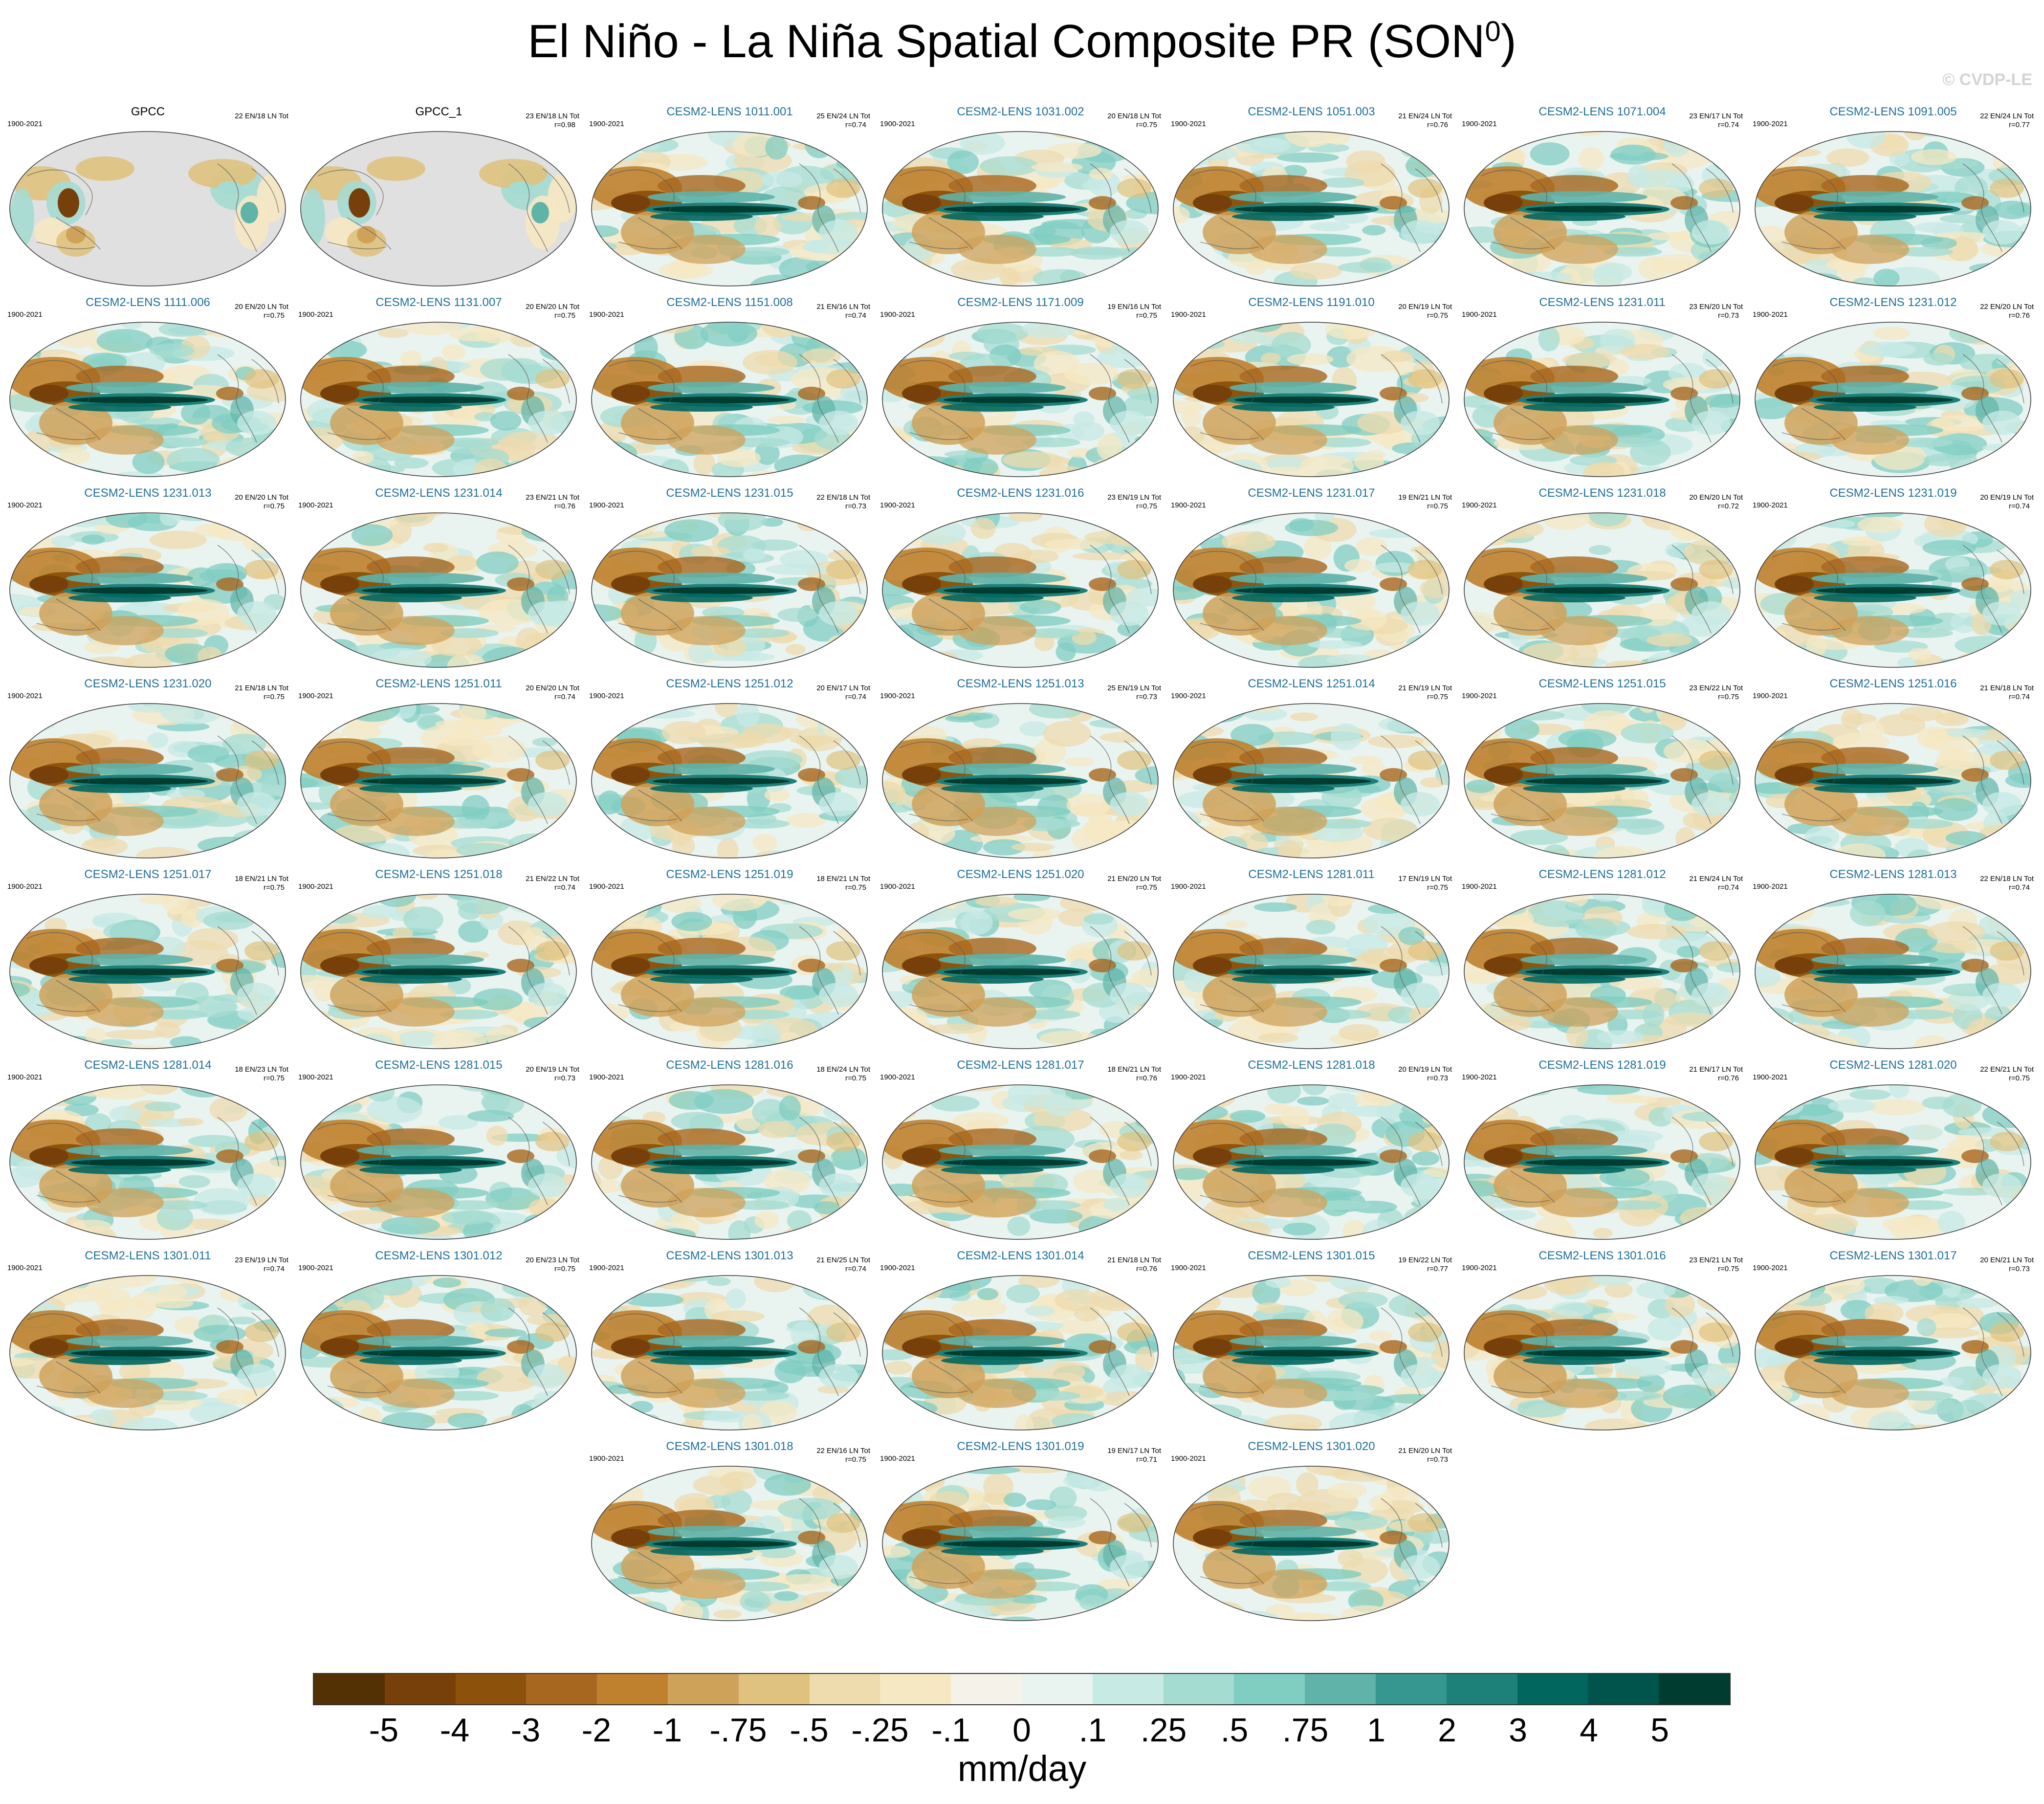 The width and height of the screenshot is (2044, 1804). I want to click on panel-title: CESM2-LENS 1281.012, so click(1602, 874).